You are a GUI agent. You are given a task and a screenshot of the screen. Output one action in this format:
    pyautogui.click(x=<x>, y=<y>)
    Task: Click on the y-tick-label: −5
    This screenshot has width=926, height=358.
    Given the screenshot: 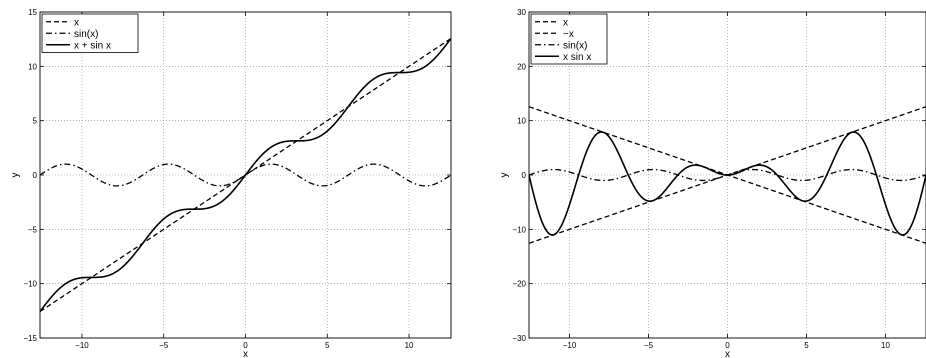 What is the action you would take?
    pyautogui.click(x=33, y=229)
    